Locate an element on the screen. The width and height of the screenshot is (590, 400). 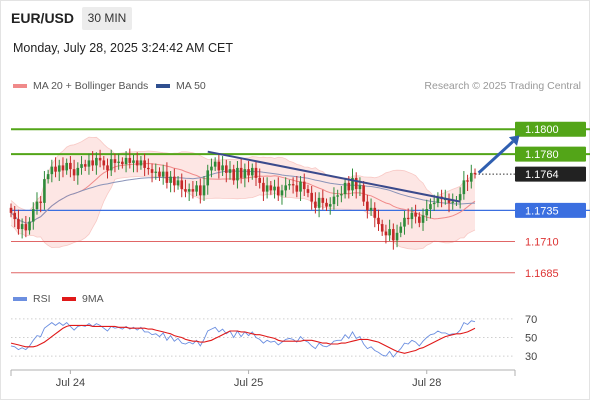
legend-rsi-ma: 9MA is located at coordinates (83, 299).